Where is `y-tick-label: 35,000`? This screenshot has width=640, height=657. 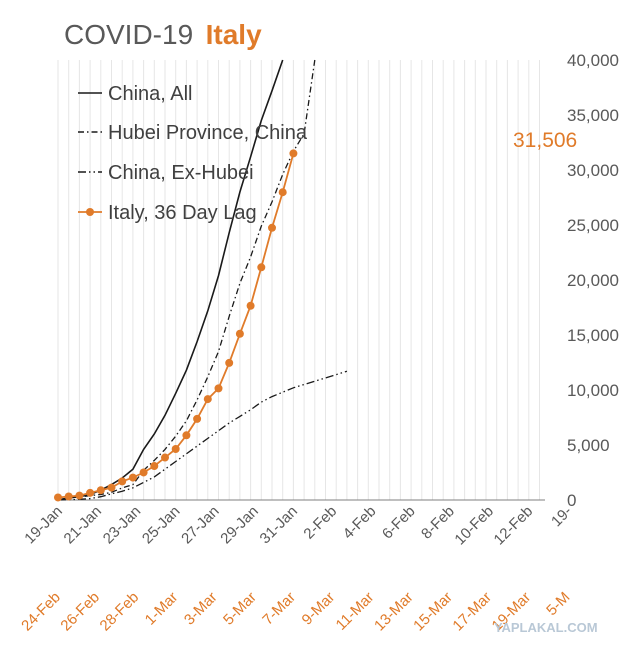
y-tick-label: 35,000 is located at coordinates (593, 115).